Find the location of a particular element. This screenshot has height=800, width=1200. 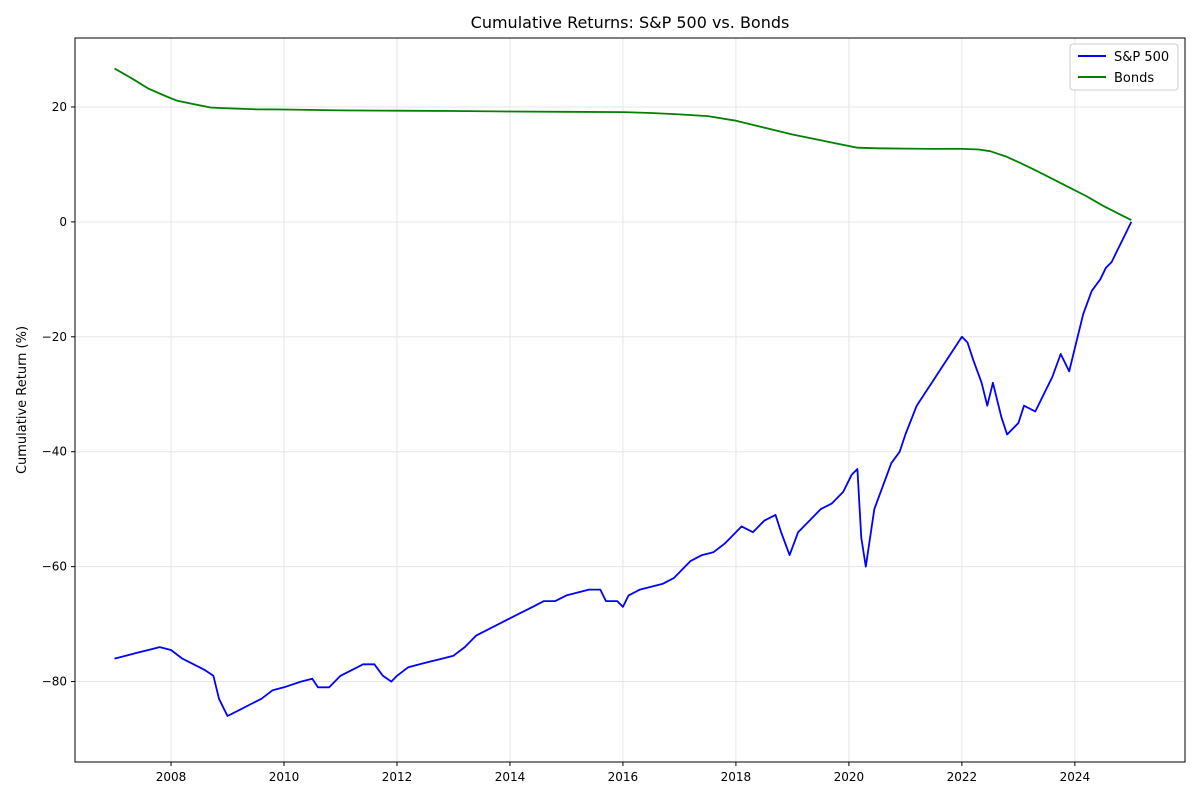

x-tick-label: 2020 is located at coordinates (849, 777).